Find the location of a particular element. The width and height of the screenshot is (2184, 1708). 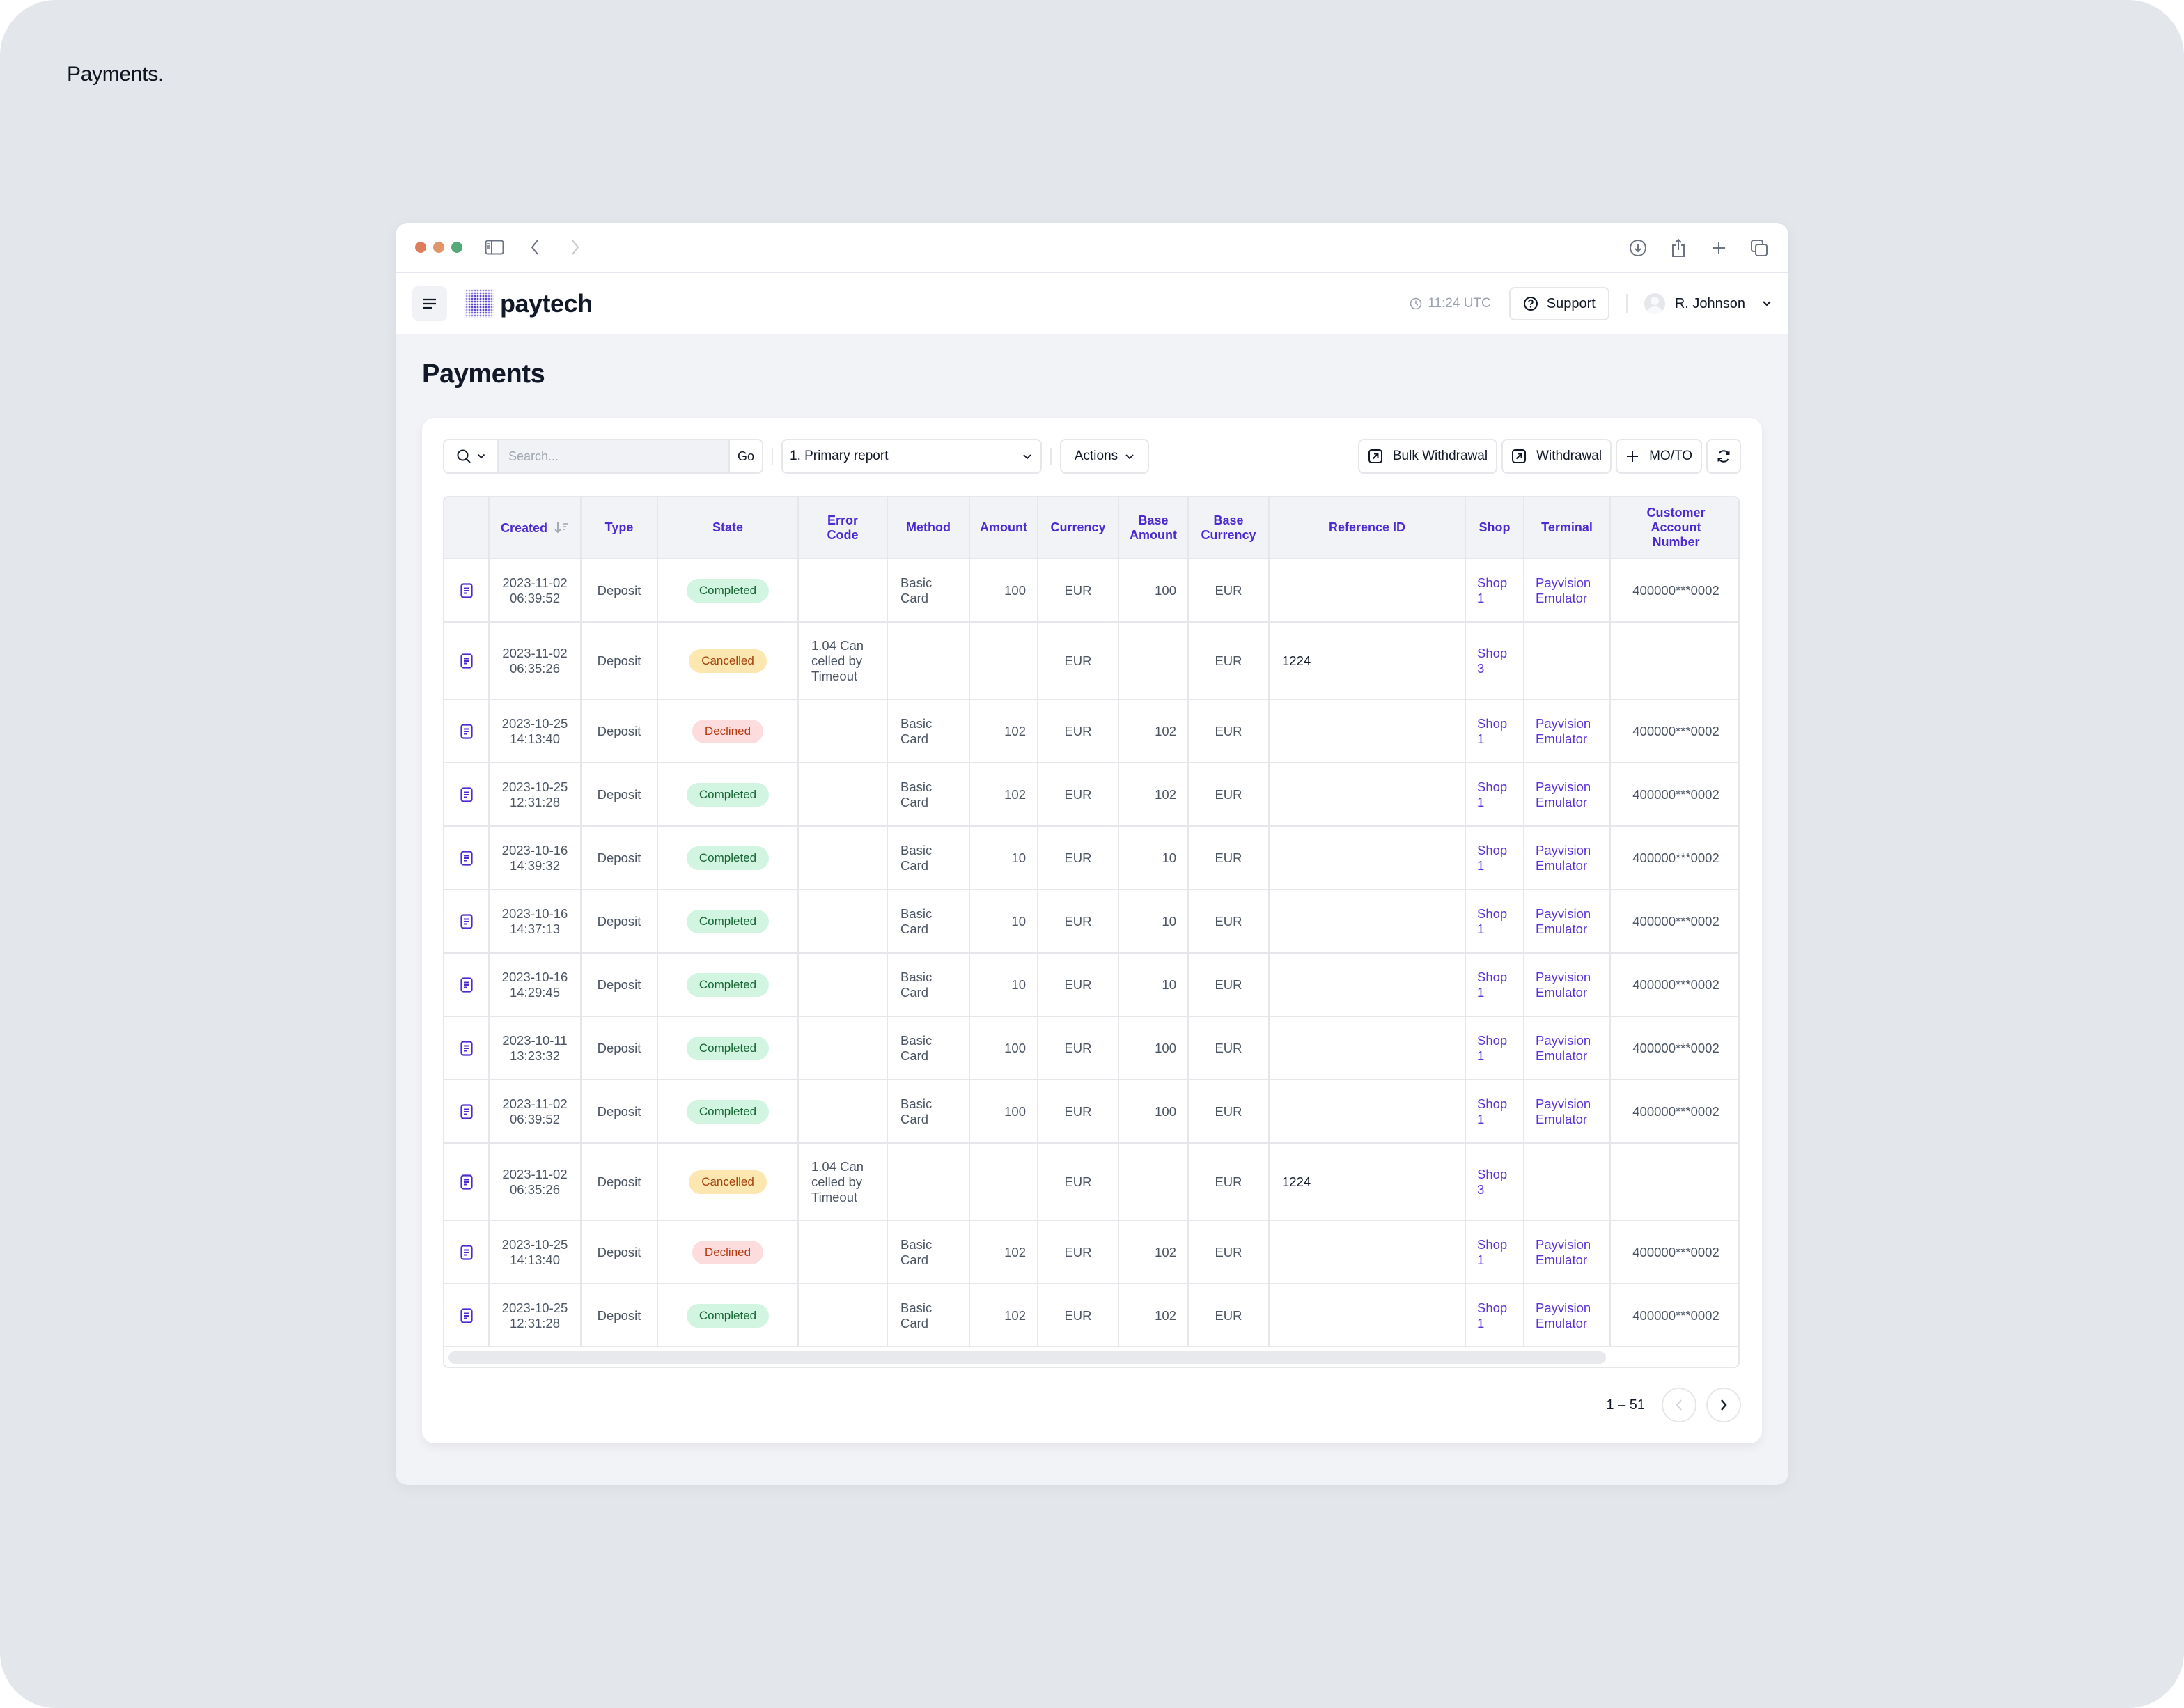

previous-page-button is located at coordinates (1679, 1405).